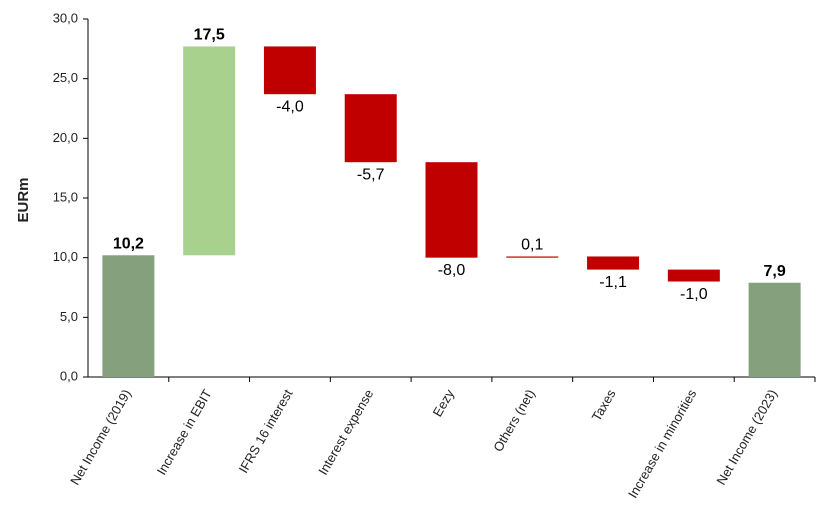 The image size is (828, 532). What do you see at coordinates (452, 270) in the screenshot?
I see `value-label: -8,0` at bounding box center [452, 270].